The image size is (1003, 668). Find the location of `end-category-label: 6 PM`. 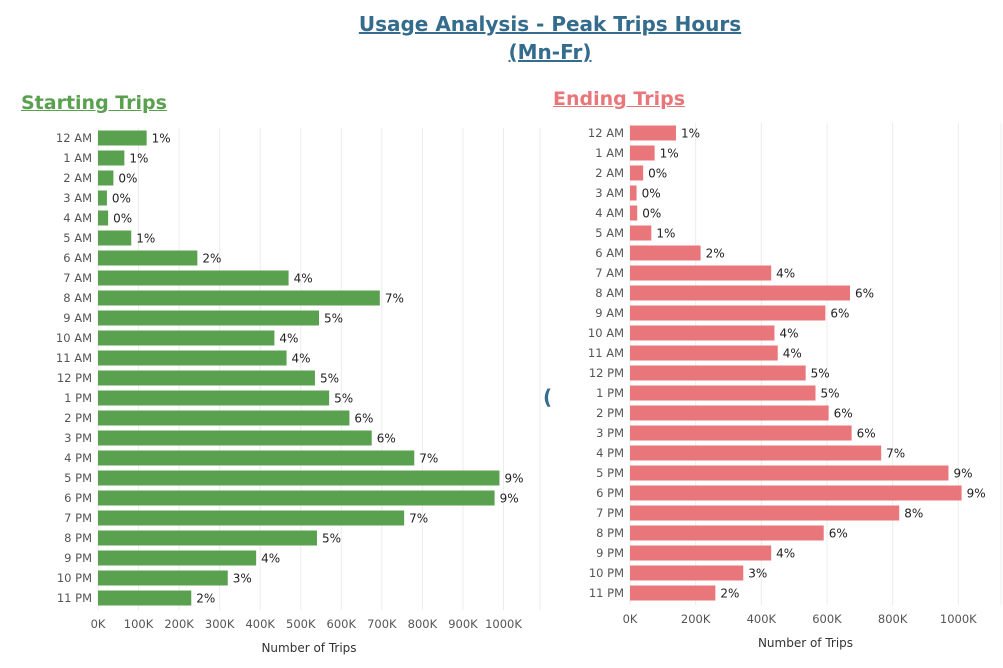

end-category-label: 6 PM is located at coordinates (610, 493).